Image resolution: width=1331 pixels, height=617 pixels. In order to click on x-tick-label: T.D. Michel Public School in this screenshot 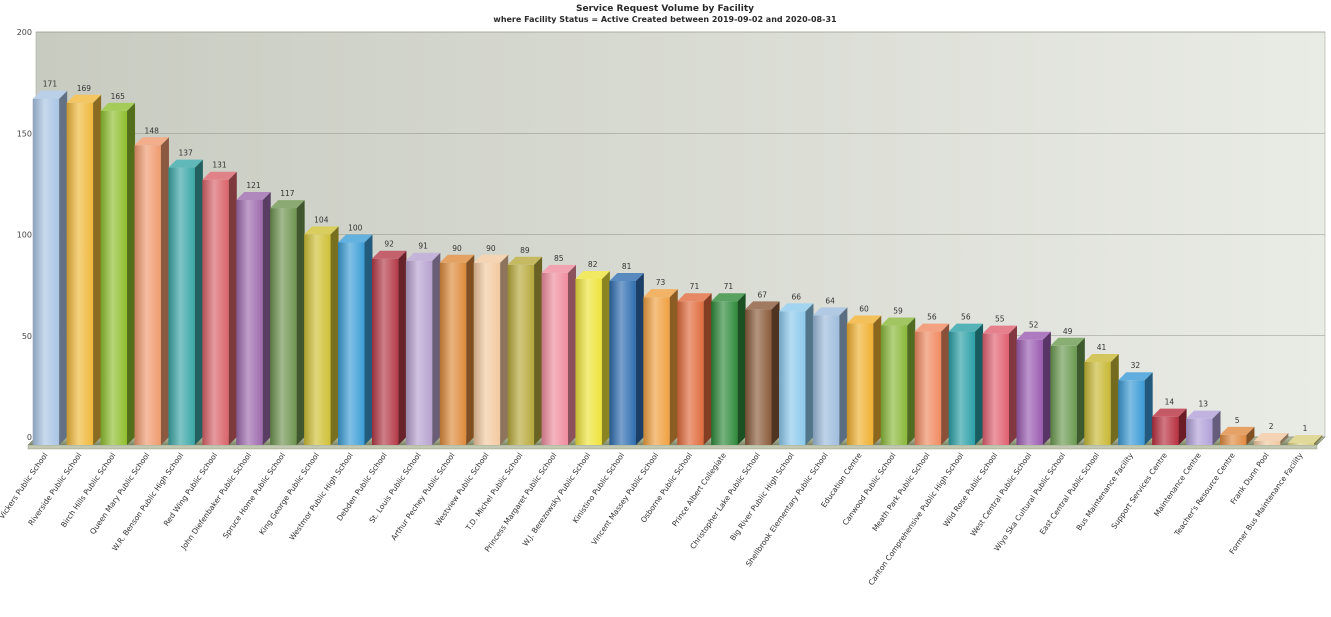, I will do `click(493, 492)`.